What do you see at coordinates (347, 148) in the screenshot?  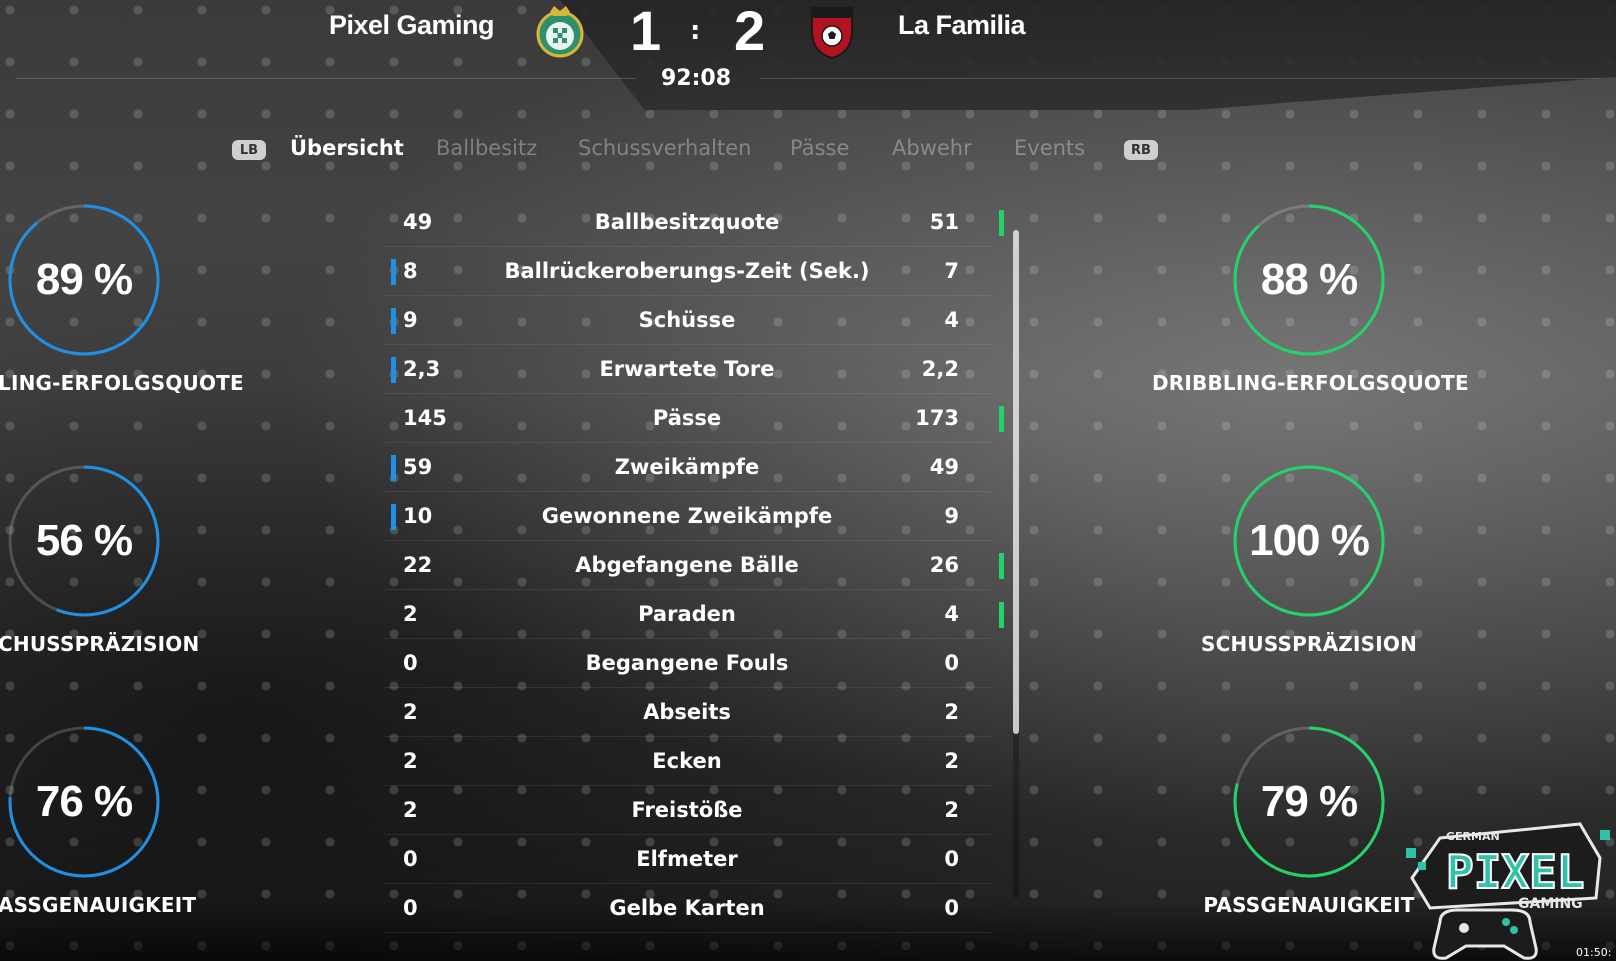 I see `tab-uebersicht: Übersicht` at bounding box center [347, 148].